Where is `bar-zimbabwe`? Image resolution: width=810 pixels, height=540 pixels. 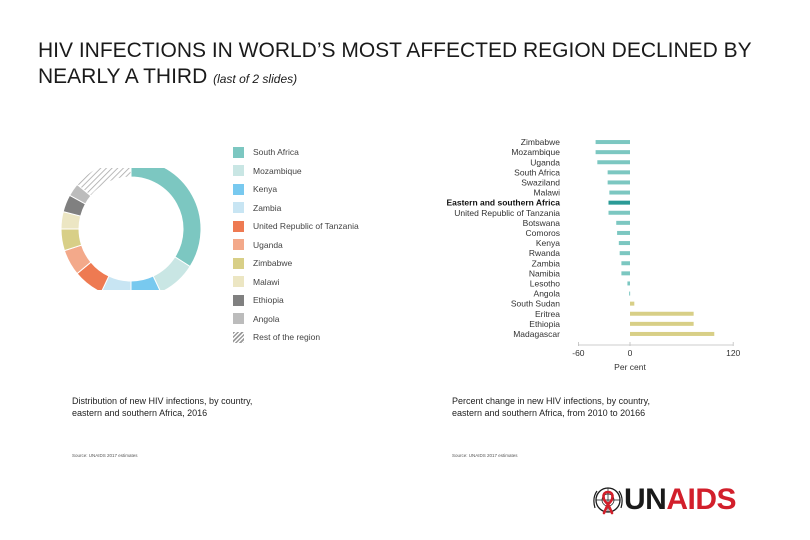
bar-zimbabwe is located at coordinates (612, 142).